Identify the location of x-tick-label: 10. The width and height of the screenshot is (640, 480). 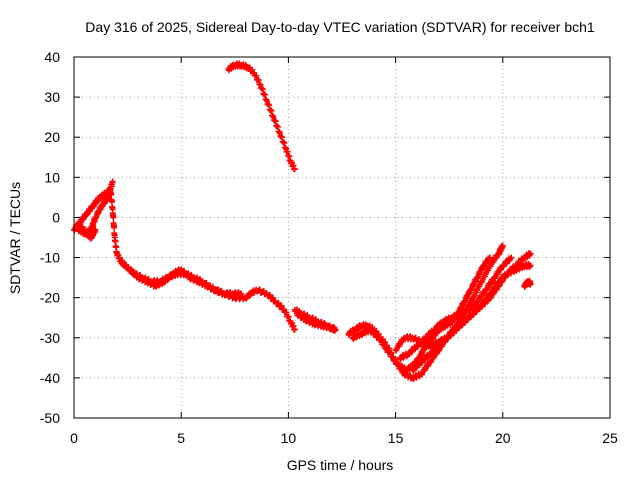
(289, 438).